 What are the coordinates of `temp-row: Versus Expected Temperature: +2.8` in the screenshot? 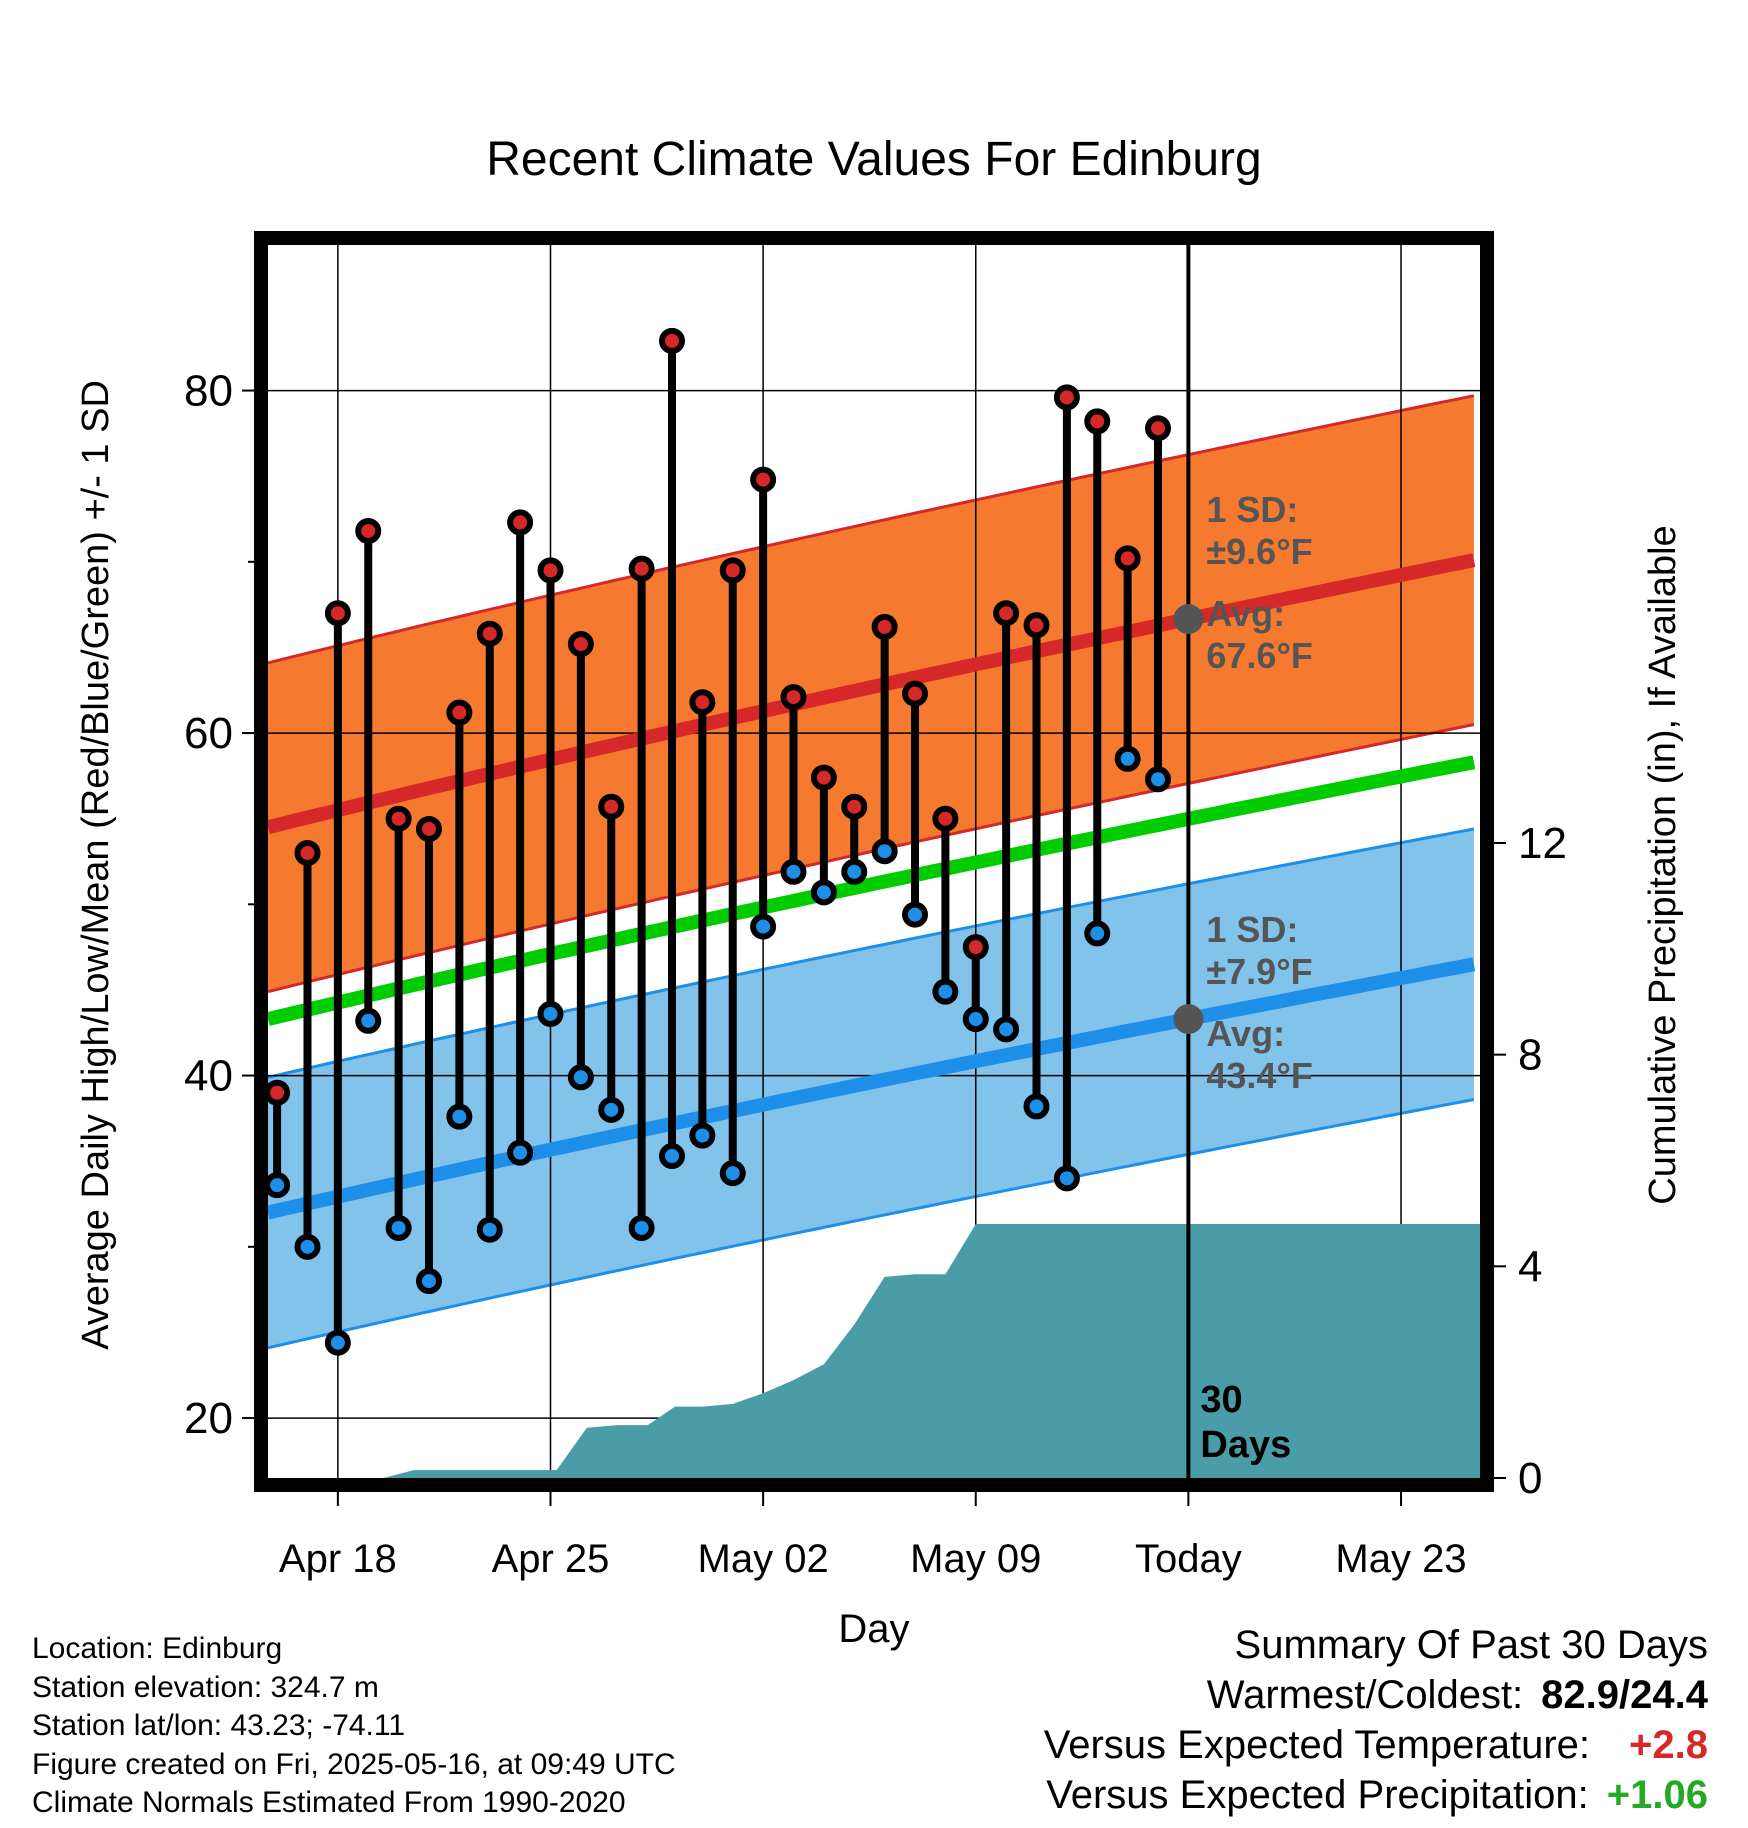 It's located at (1376, 1745).